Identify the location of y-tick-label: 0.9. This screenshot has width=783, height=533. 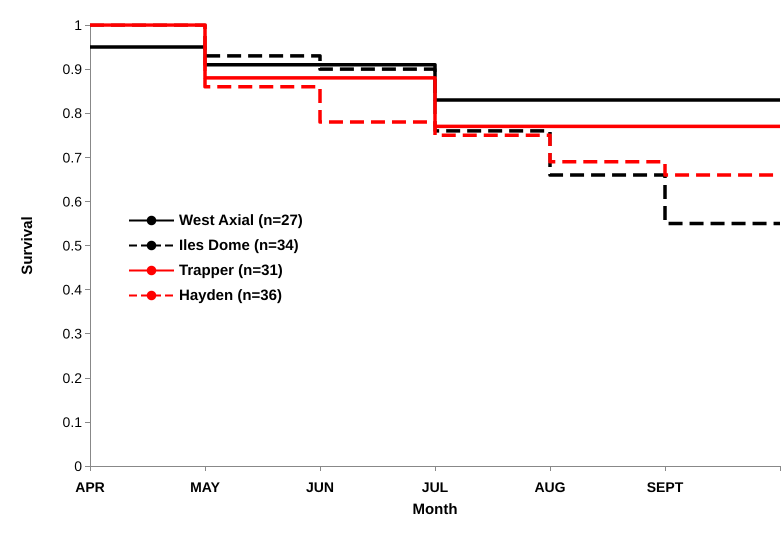
(72, 69).